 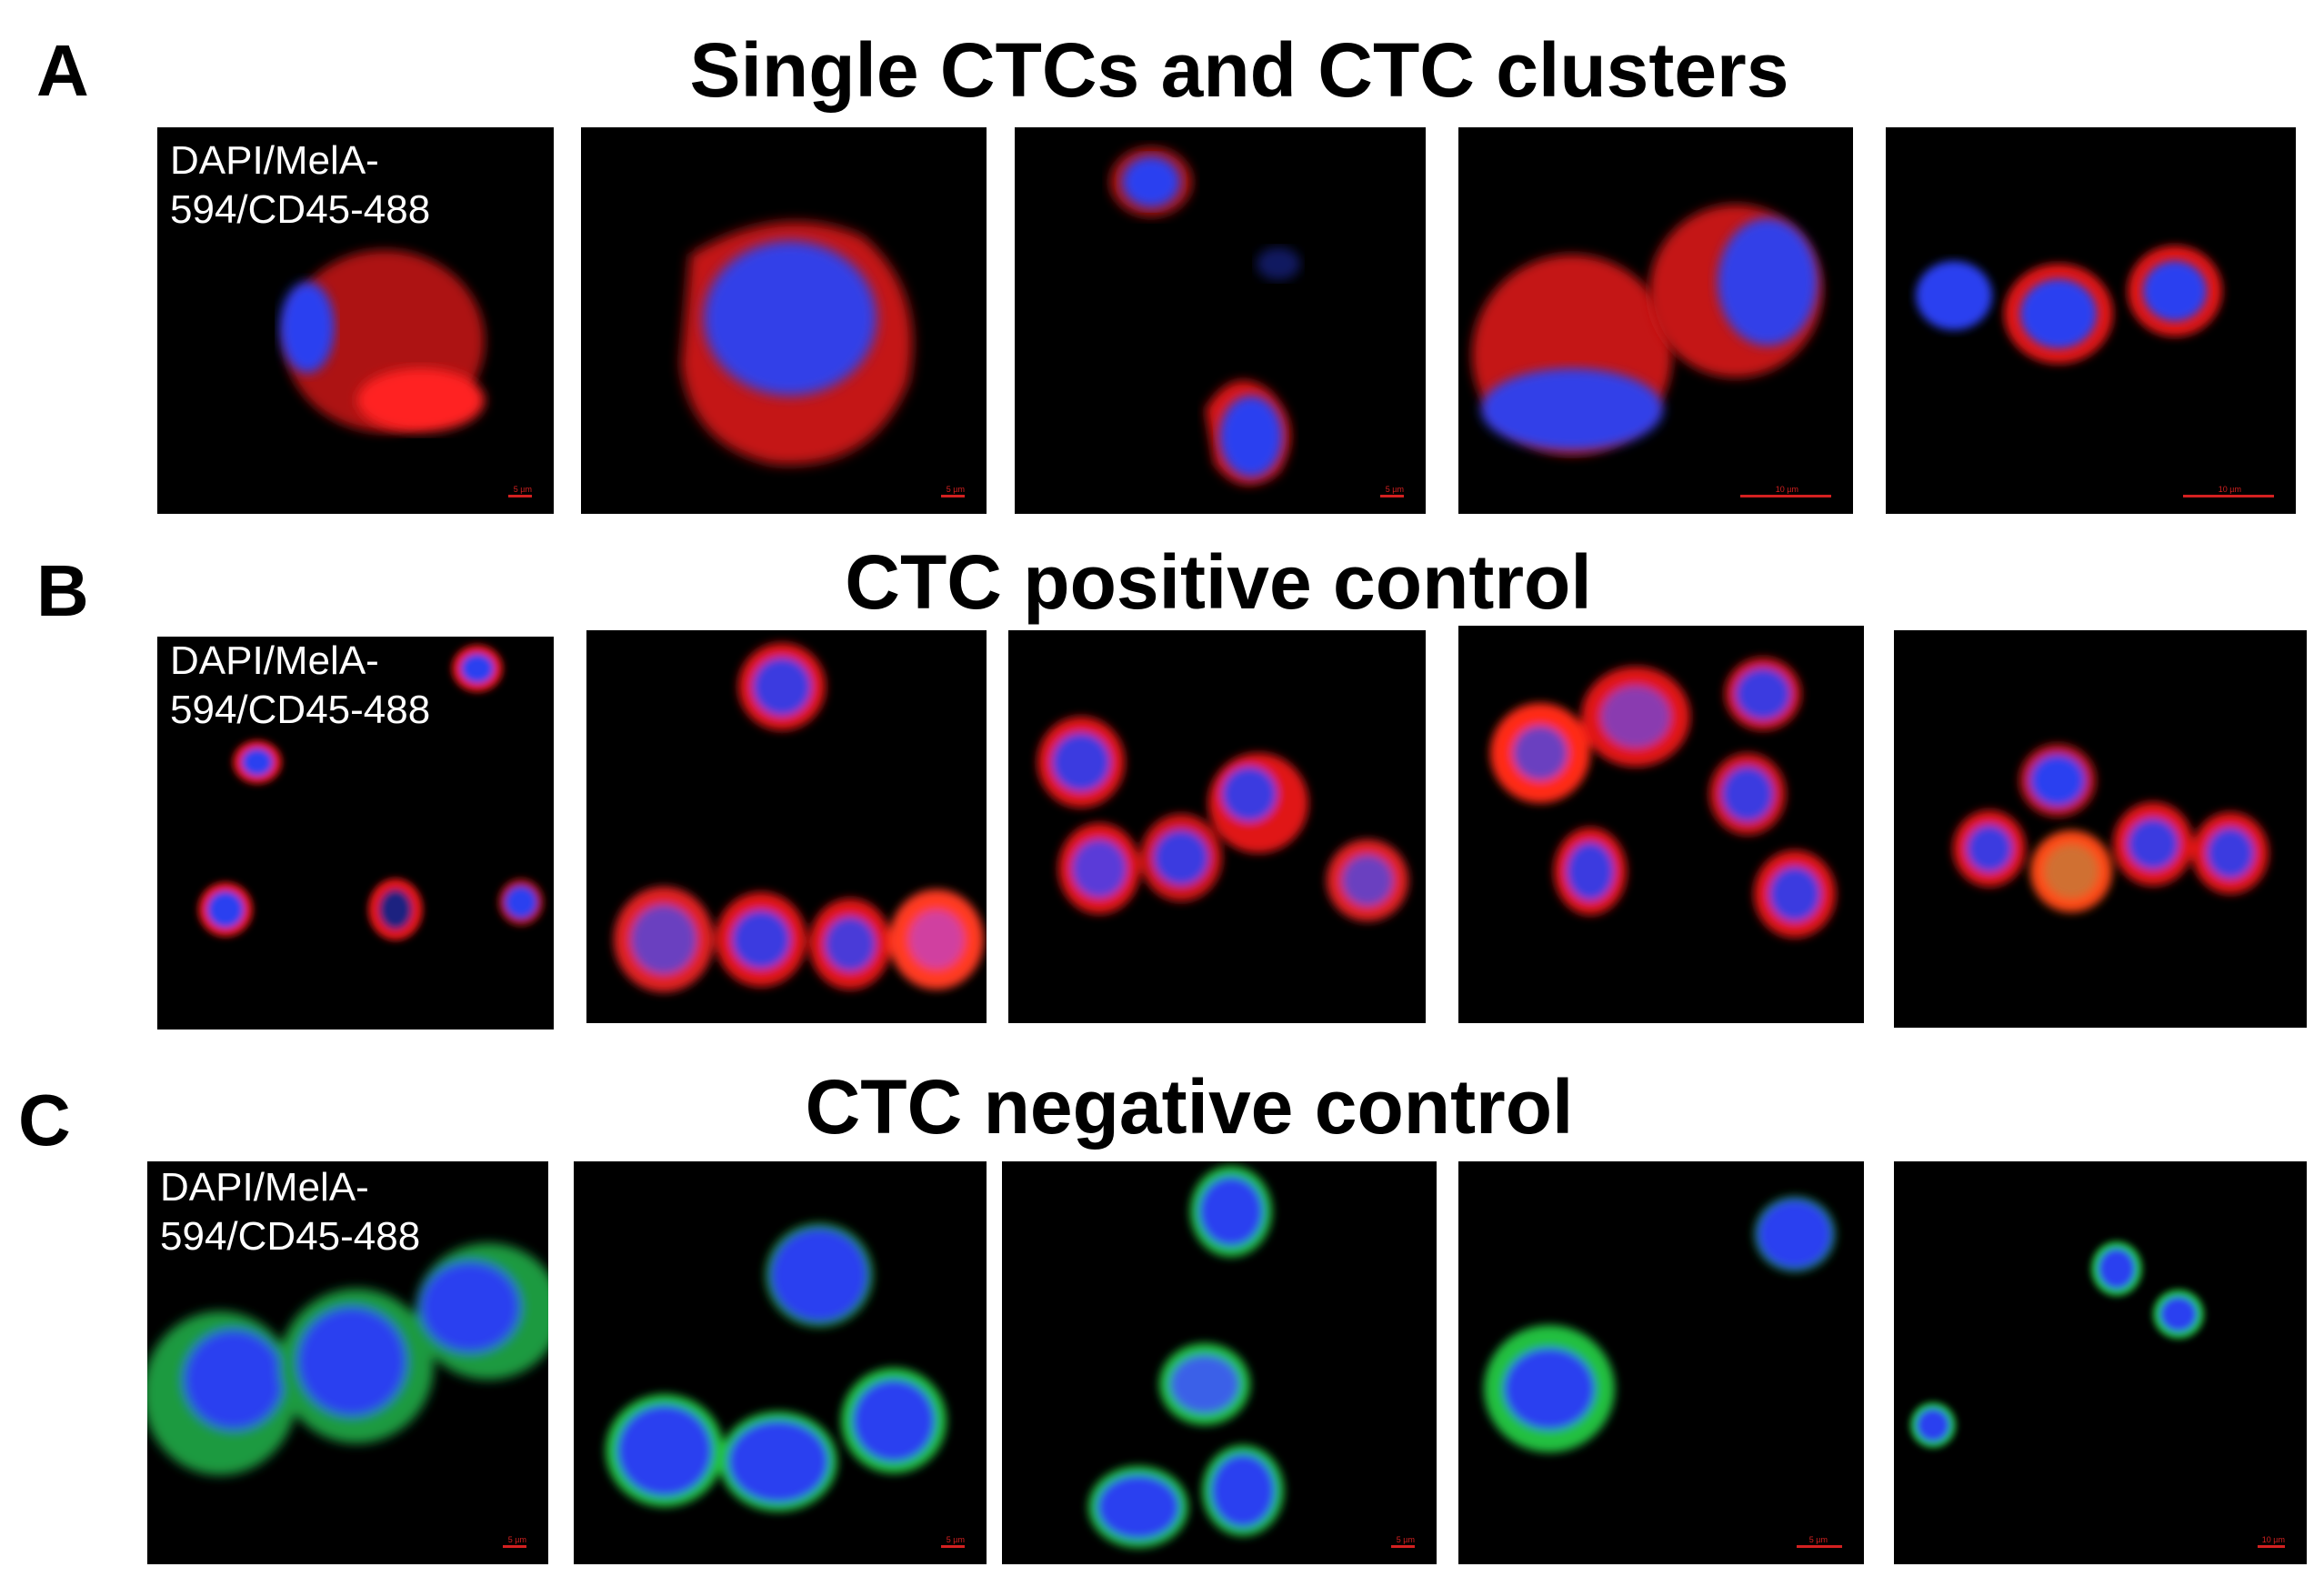 I want to click on micrograph-c3: 5 µm, so click(x=1219, y=1362).